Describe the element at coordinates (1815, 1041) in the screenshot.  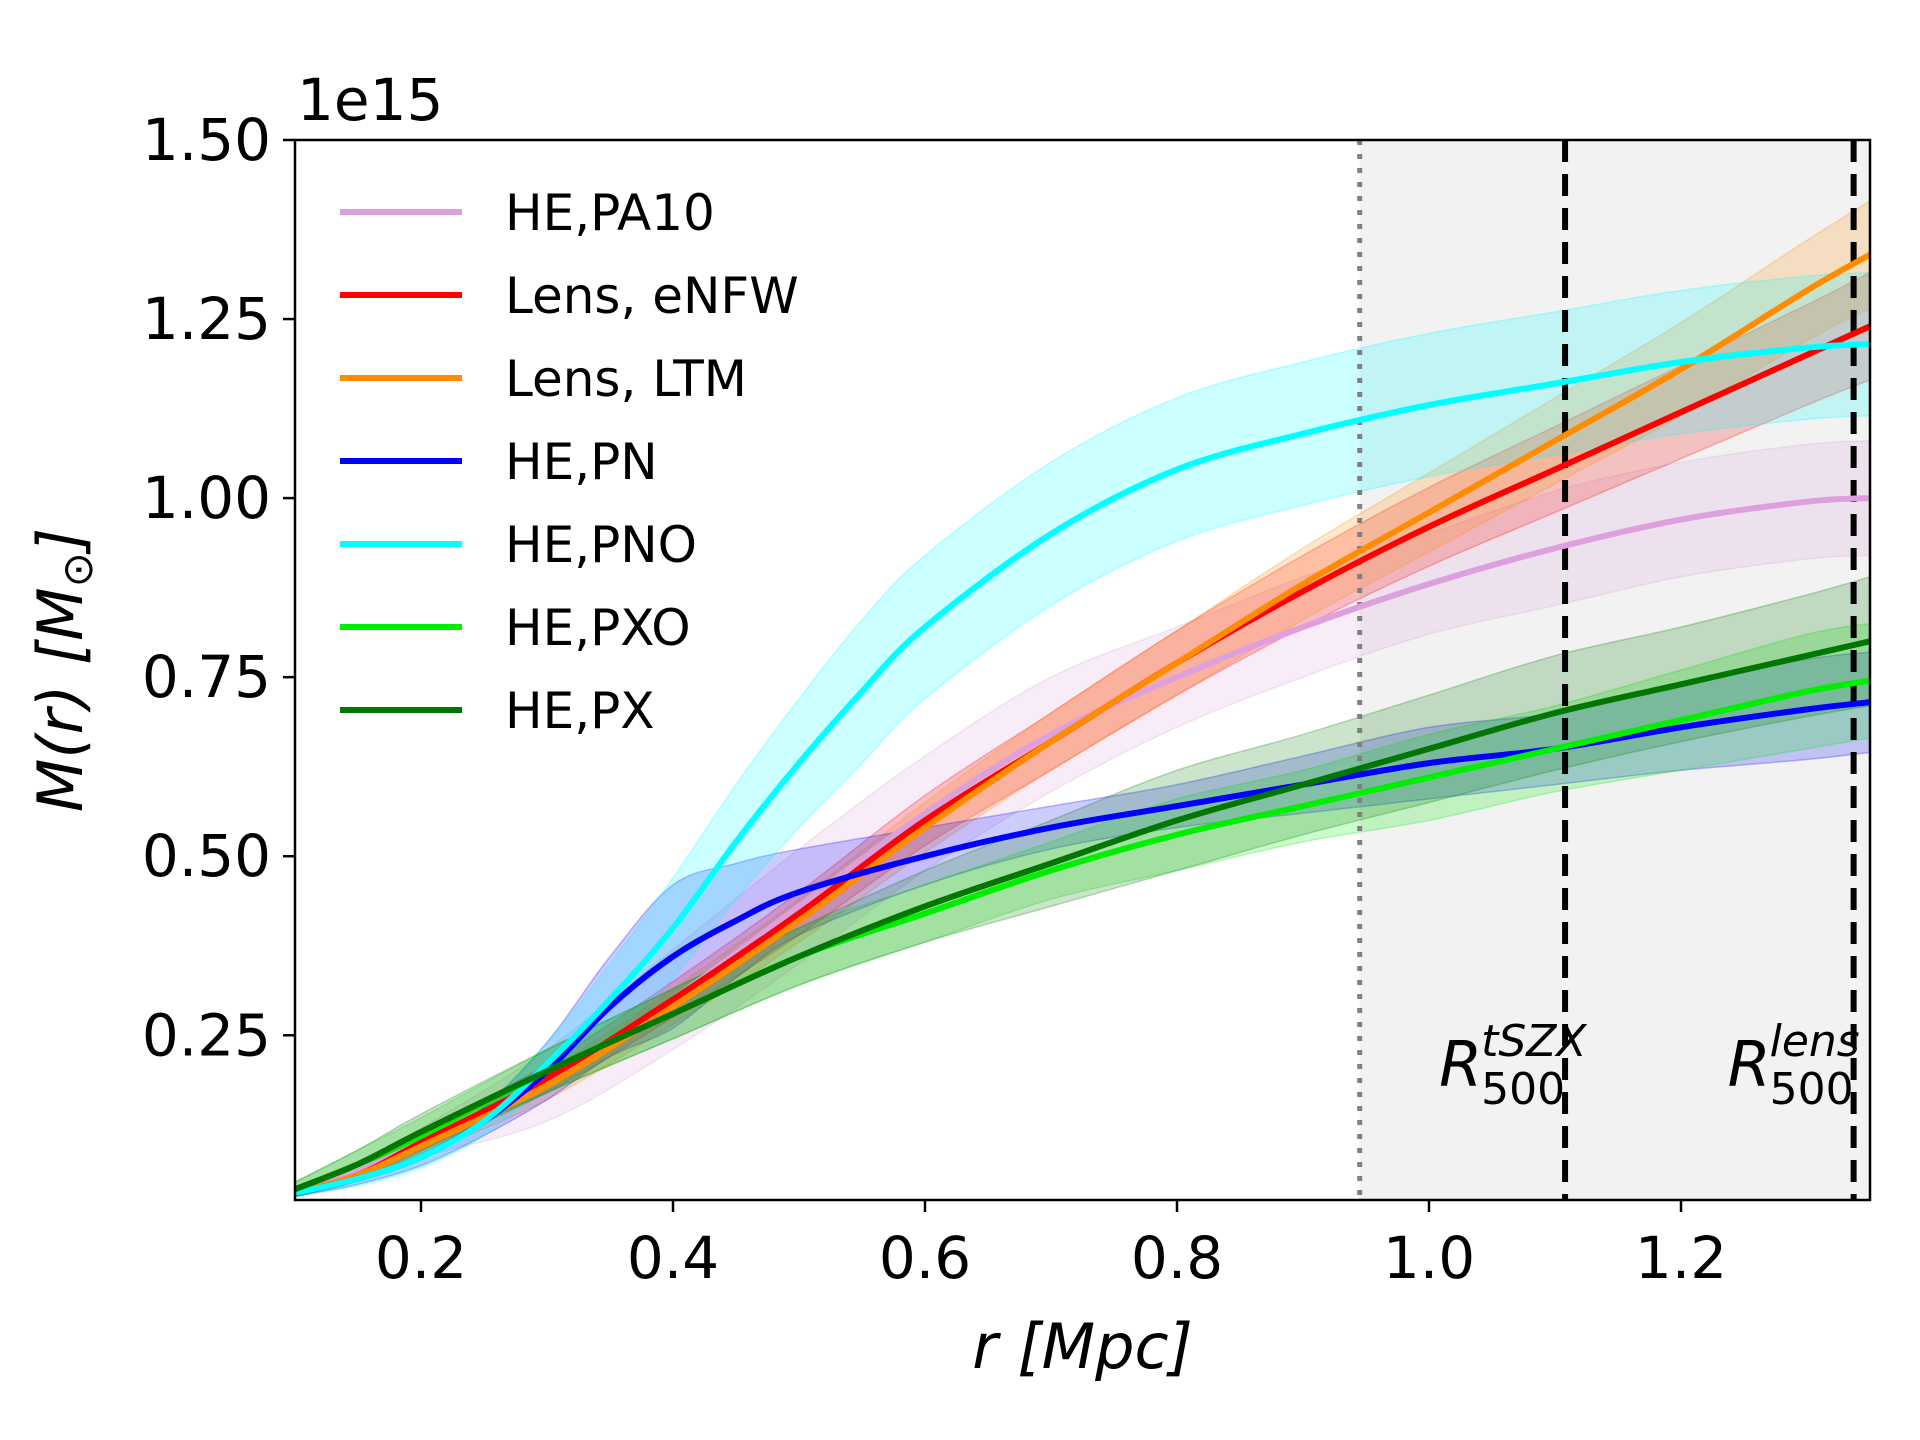
I see `r500-sup-1: lens` at that location.